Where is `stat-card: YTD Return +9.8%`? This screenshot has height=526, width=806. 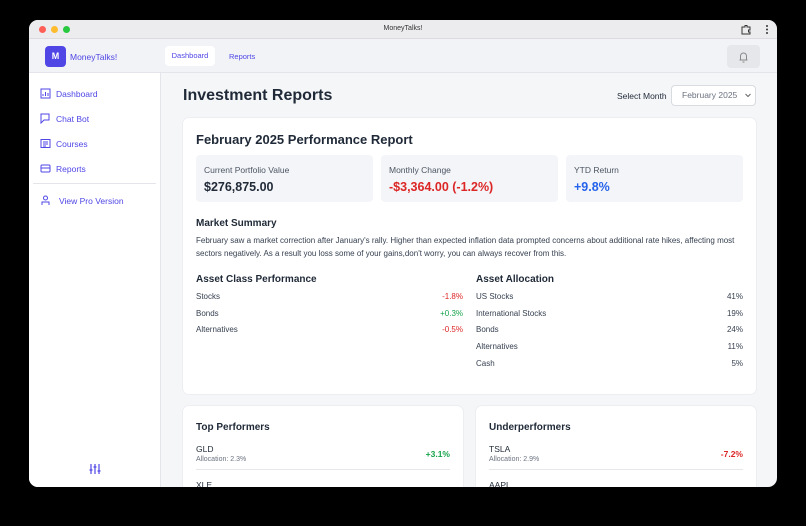
stat-card: YTD Return +9.8% is located at coordinates (654, 178).